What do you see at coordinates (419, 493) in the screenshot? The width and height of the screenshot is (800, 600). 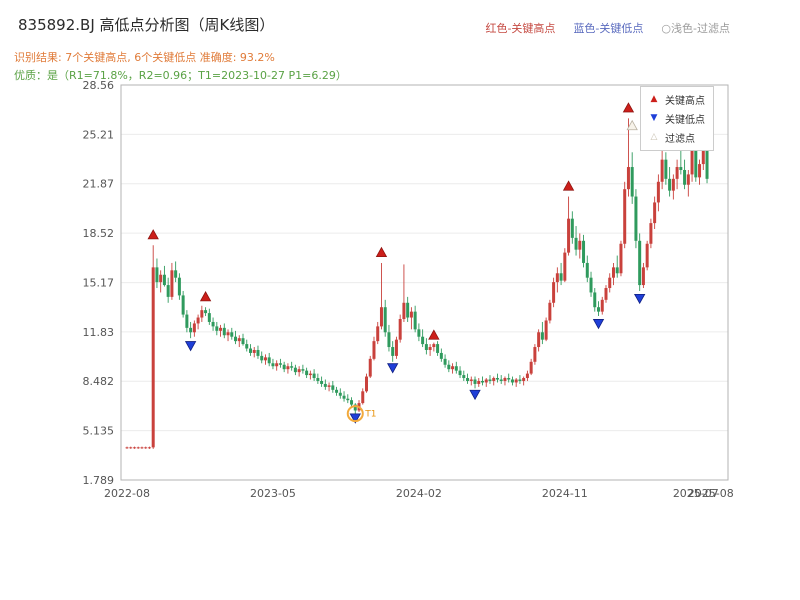 I see `svg-text: 2024-02` at bounding box center [419, 493].